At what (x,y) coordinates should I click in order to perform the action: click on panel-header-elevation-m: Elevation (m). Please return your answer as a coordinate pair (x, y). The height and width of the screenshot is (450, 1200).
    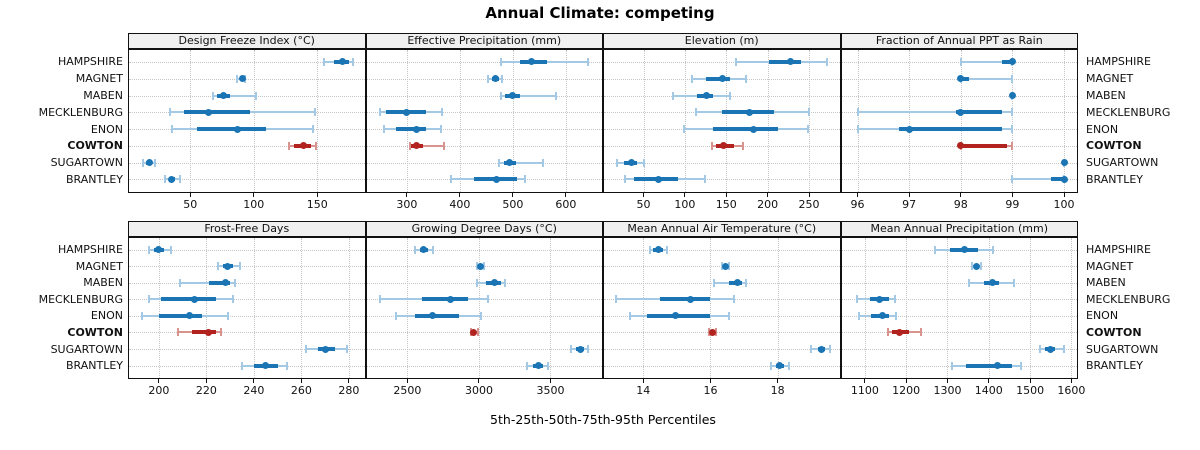
    Looking at the image, I should click on (722, 41).